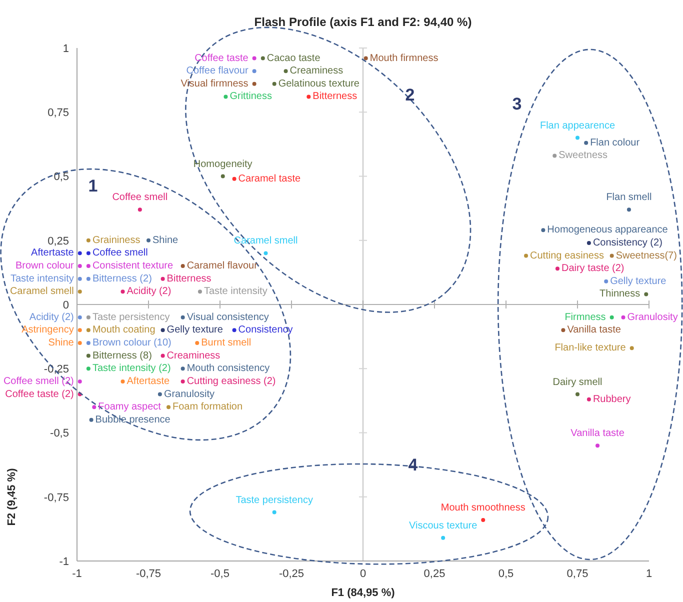  I want to click on series-label: Flan smell, so click(629, 198).